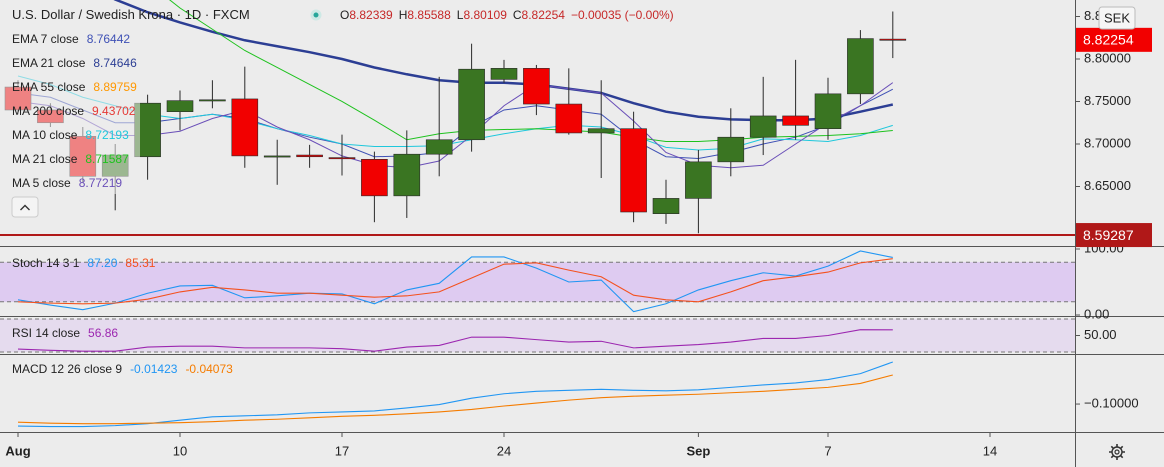 This screenshot has height=467, width=1164. I want to click on indicator-legend: MA 21 close 8.71587, so click(70, 159).